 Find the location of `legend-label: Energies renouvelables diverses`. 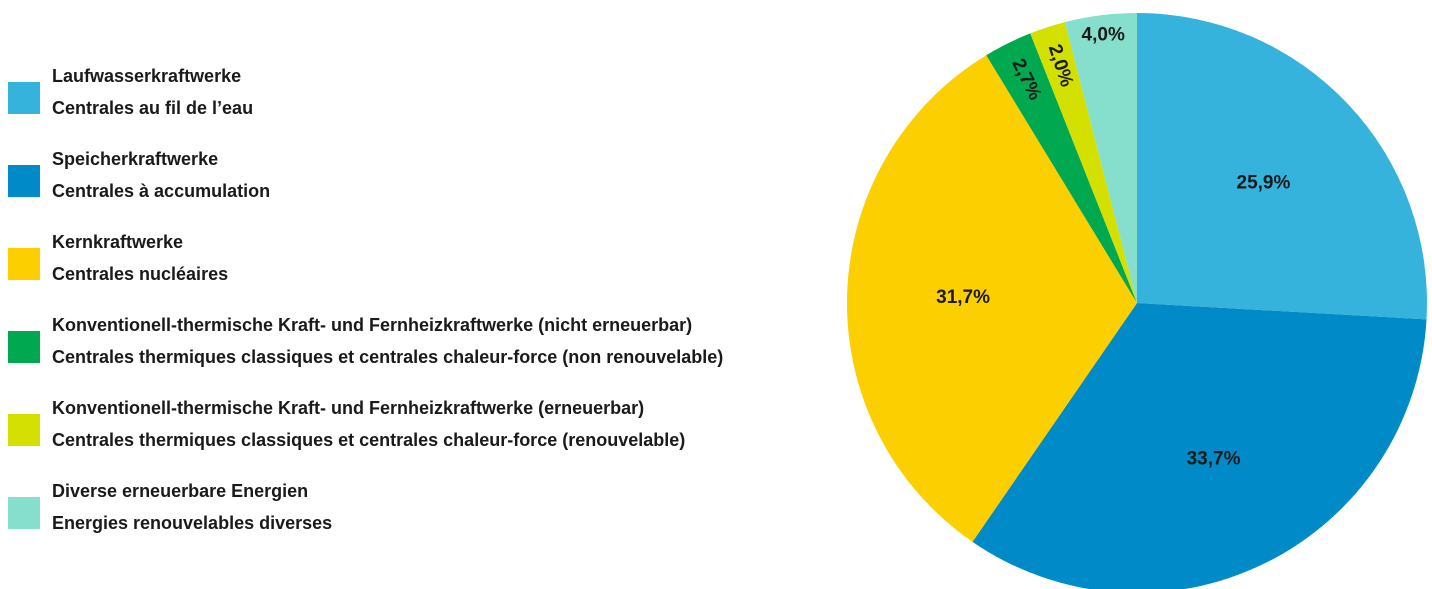

legend-label: Energies renouvelables diverses is located at coordinates (192, 523).